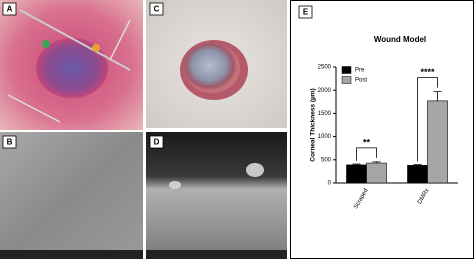 The height and width of the screenshot is (259, 474). What do you see at coordinates (400, 39) in the screenshot?
I see `chart-title: Wound Model` at bounding box center [400, 39].